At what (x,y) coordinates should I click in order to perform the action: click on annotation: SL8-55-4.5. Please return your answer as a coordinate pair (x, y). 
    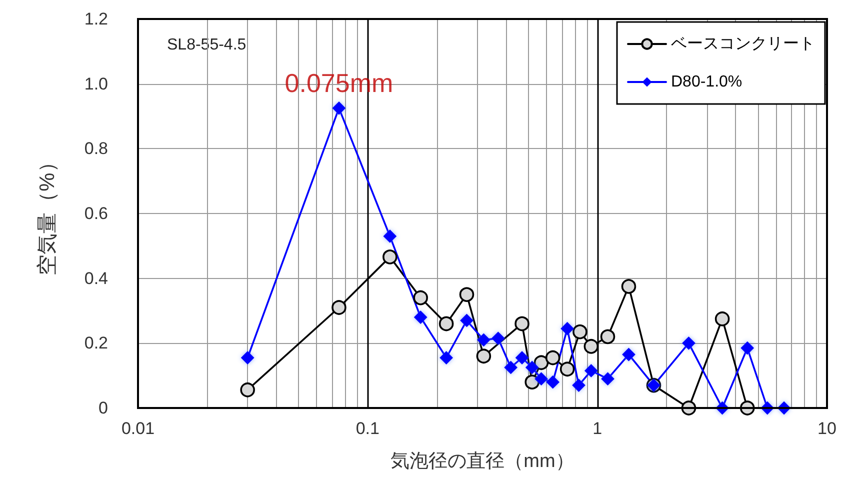
    Looking at the image, I should click on (206, 45).